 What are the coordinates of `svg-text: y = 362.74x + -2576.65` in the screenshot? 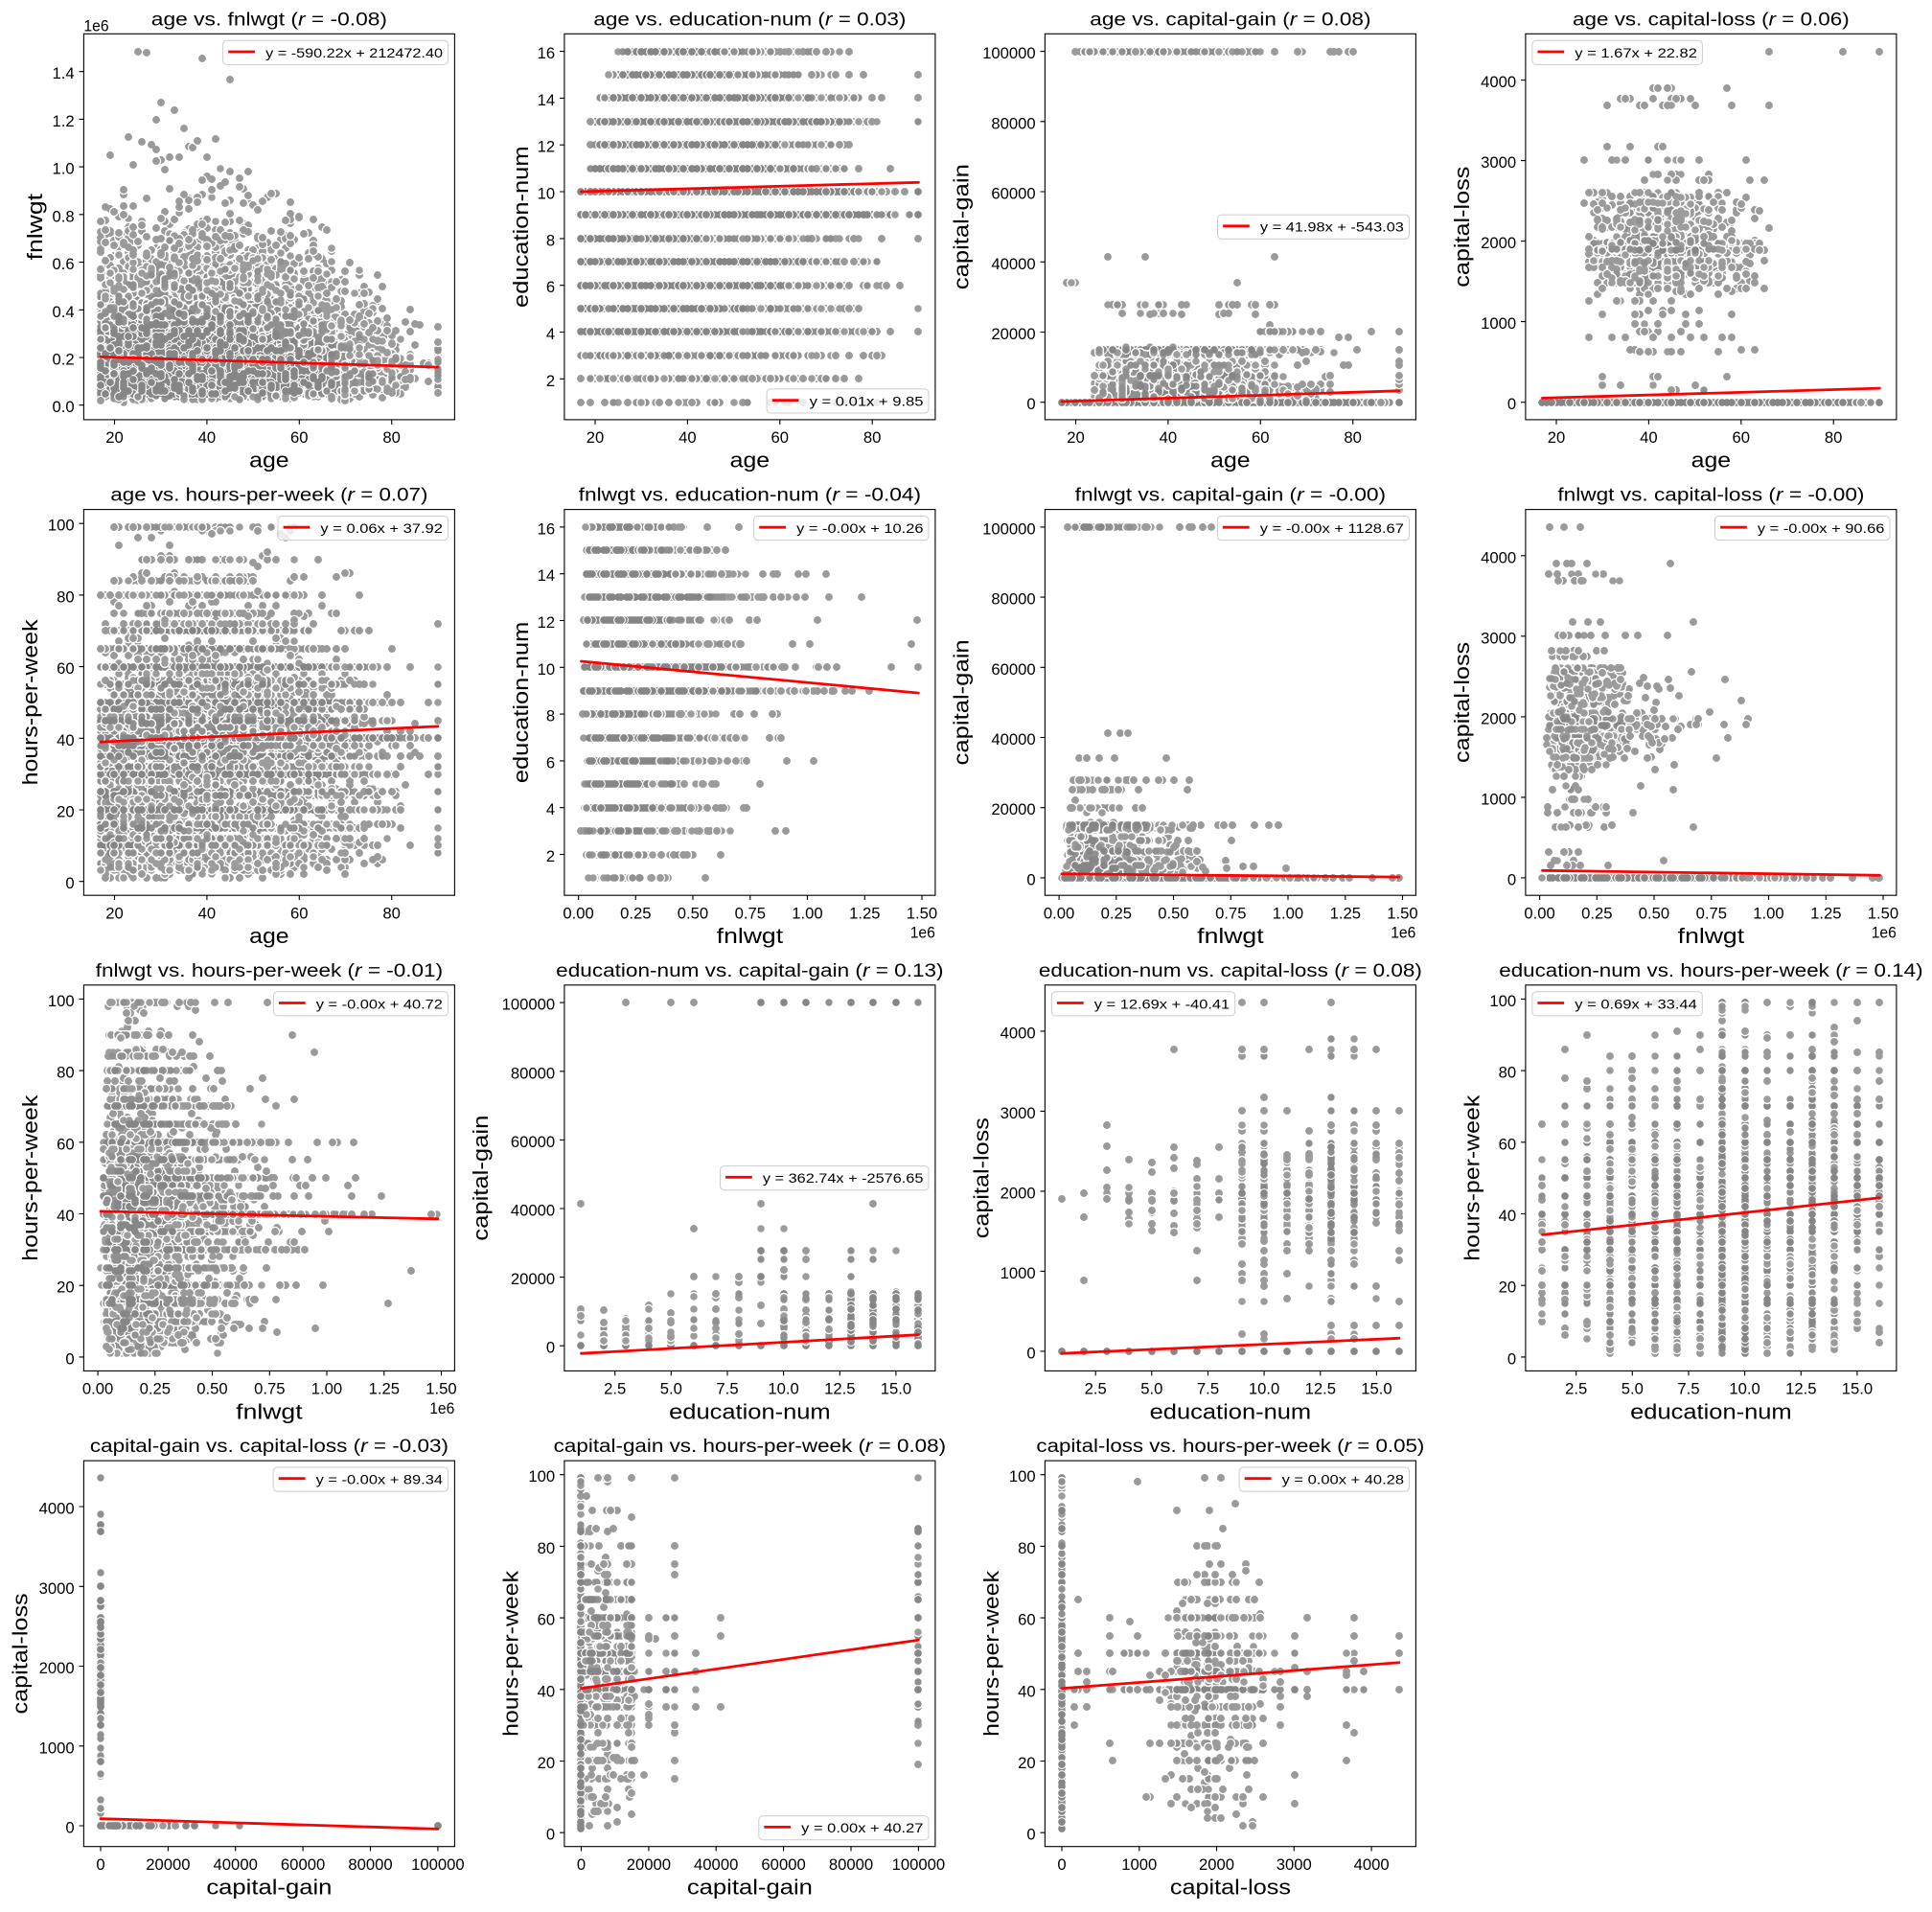 It's located at (843, 1178).